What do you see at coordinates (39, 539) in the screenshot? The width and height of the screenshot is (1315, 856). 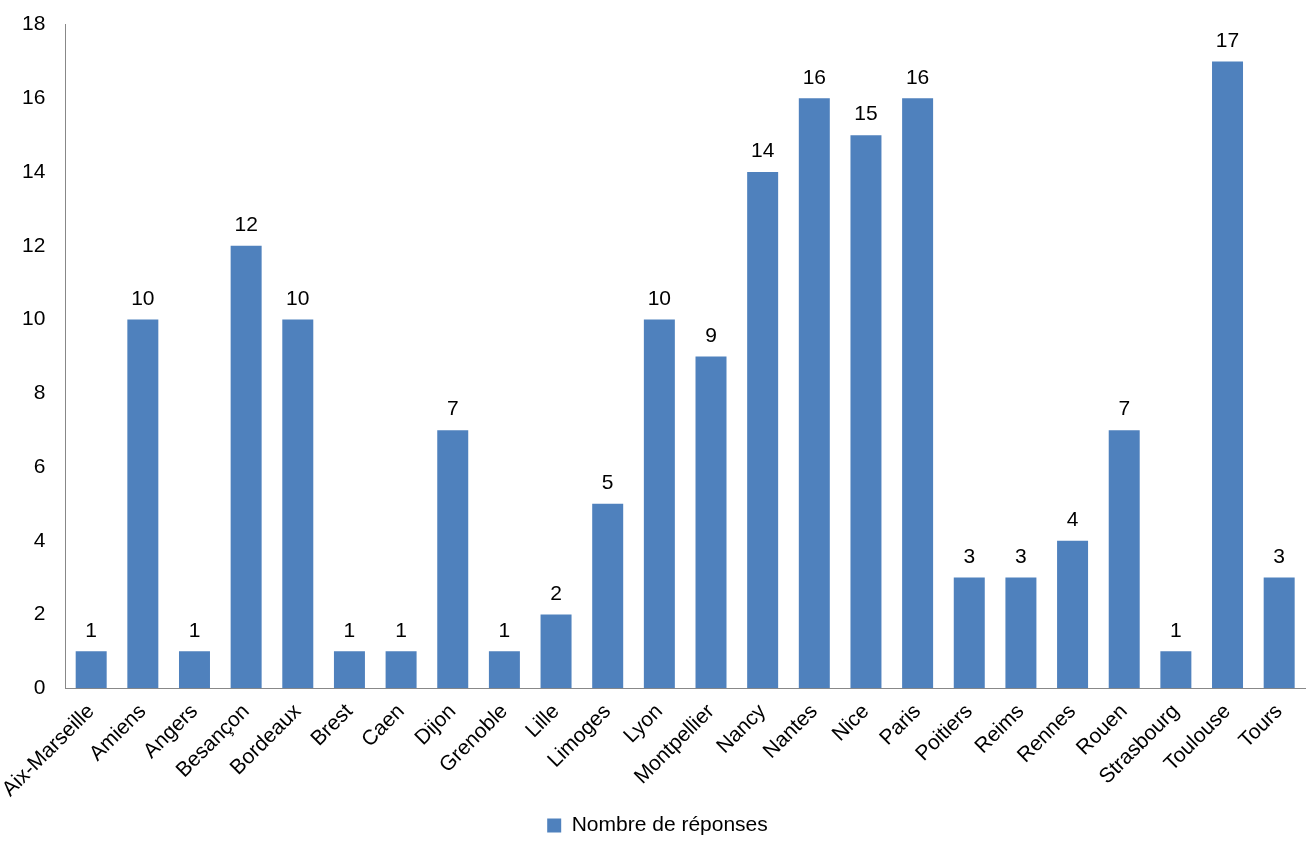 I see `y-tick-label: 4` at bounding box center [39, 539].